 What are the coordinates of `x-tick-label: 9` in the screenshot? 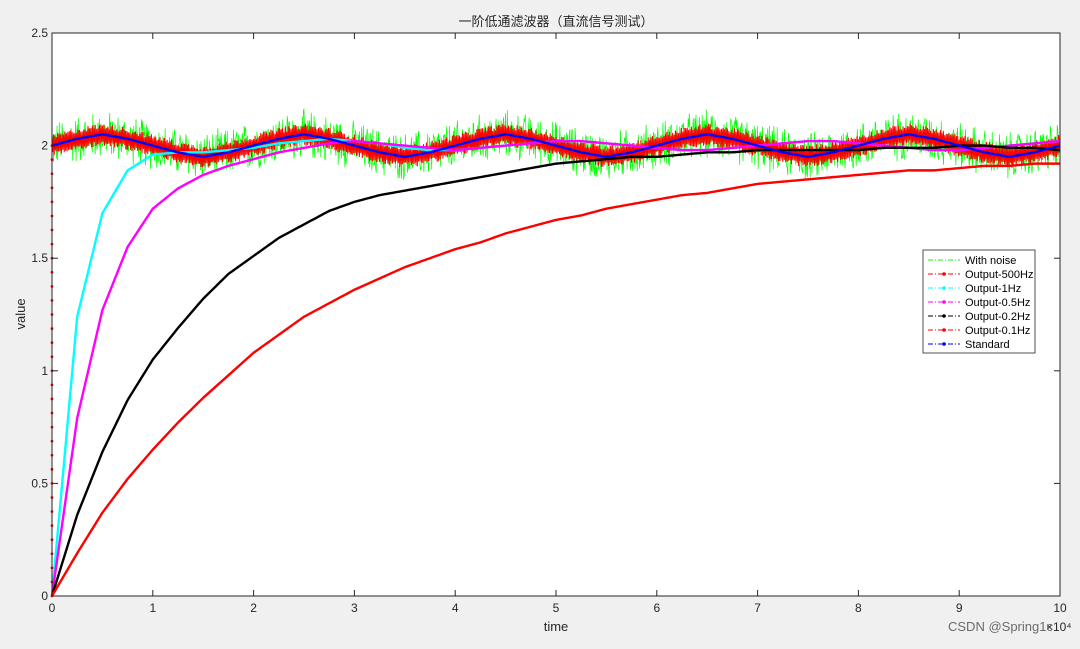 It's located at (959, 608).